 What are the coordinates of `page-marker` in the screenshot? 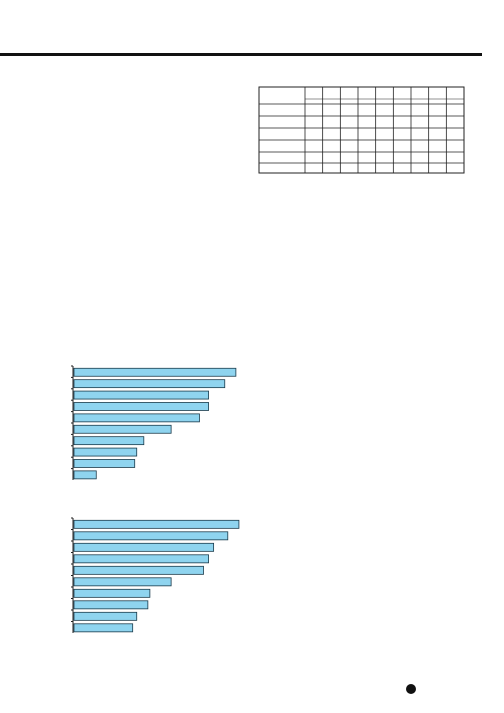 It's located at (411, 689).